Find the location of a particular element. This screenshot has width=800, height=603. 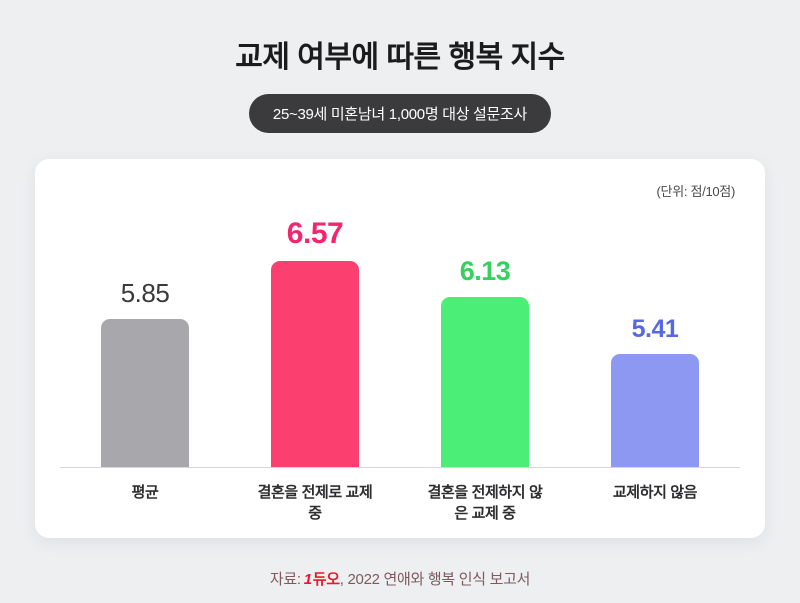

bar-group: 5.85 is located at coordinates (145, 372).